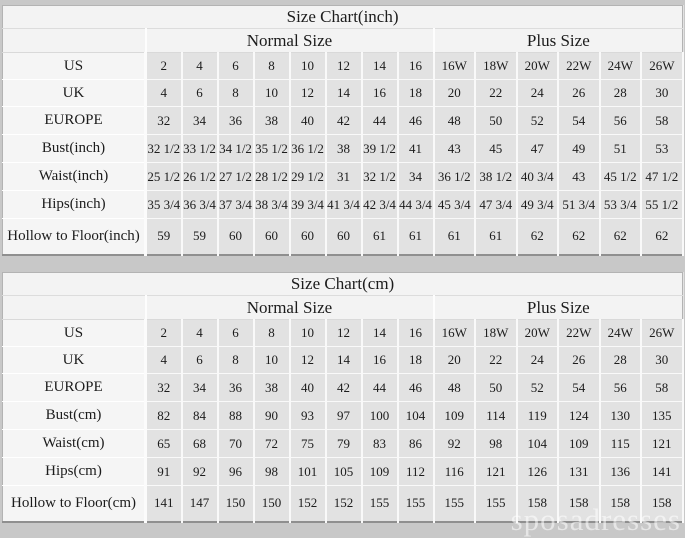 The image size is (685, 538). I want to click on size-value-cell: 20, so click(454, 360).